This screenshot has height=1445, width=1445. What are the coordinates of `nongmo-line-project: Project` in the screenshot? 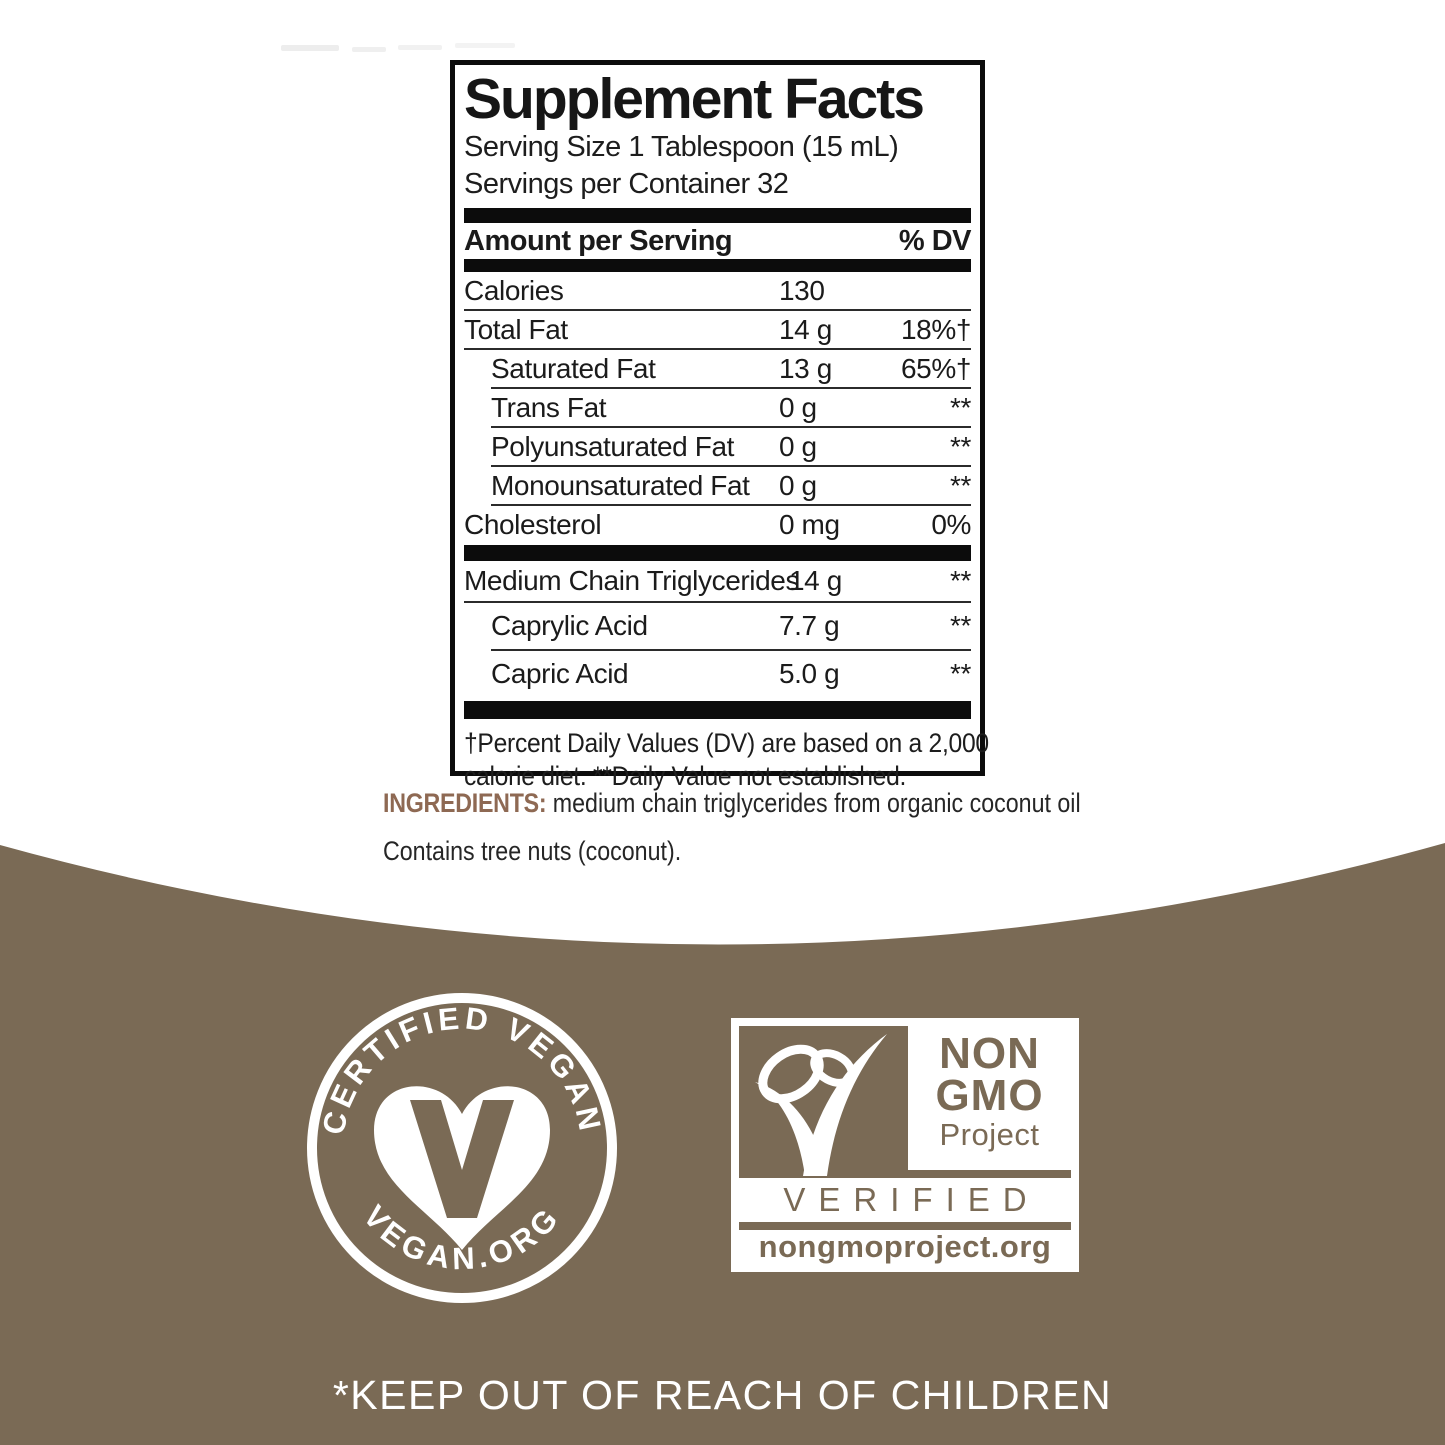 It's located at (989, 1134).